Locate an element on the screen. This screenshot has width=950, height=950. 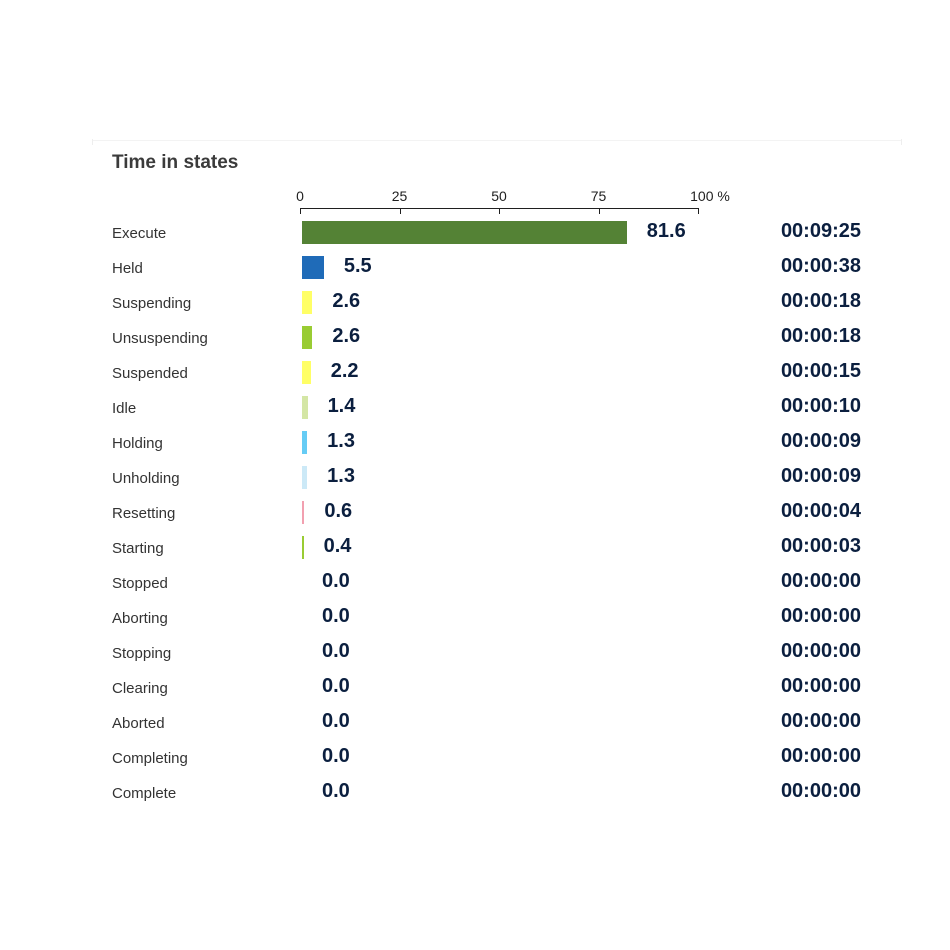
state-row: Clearing 0.0 00:00:00 is located at coordinates (475, 691).